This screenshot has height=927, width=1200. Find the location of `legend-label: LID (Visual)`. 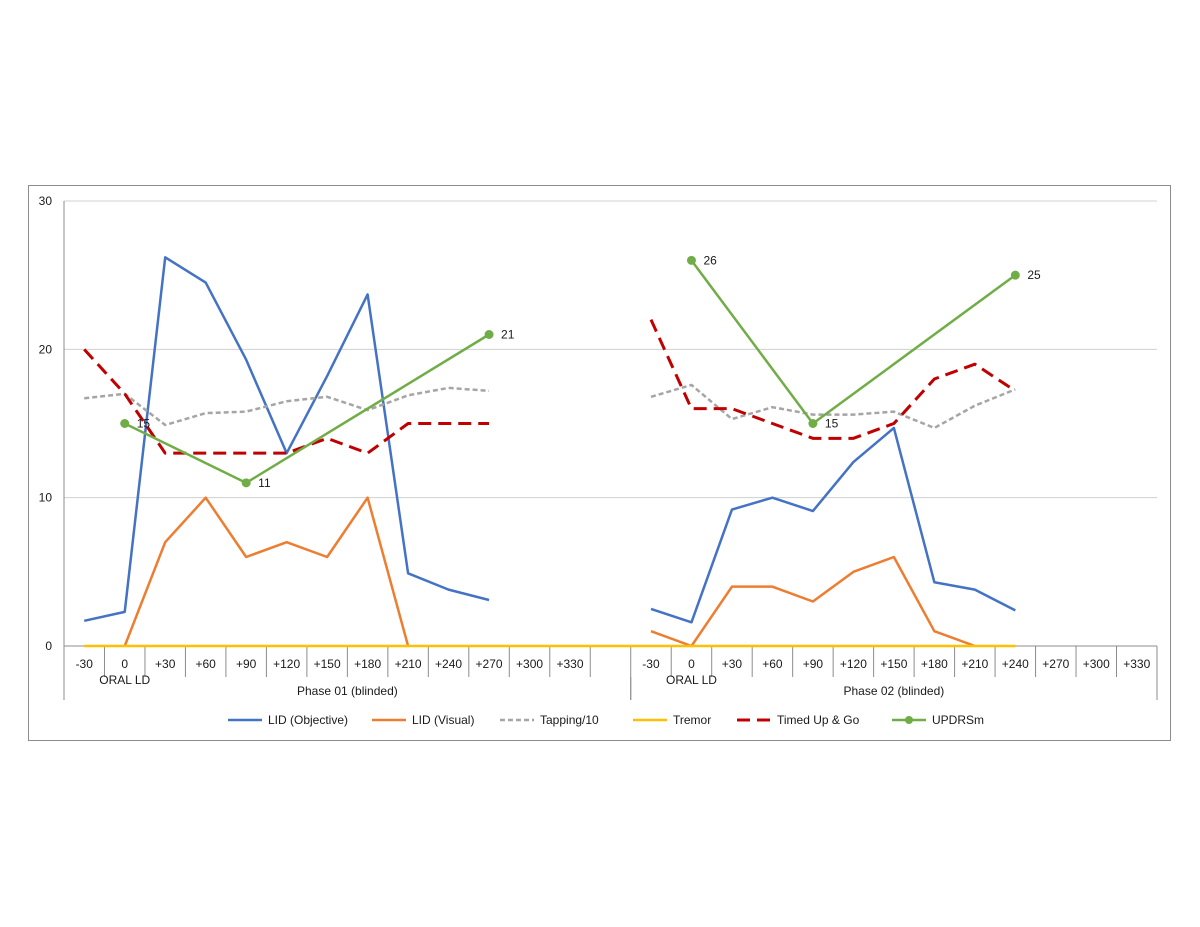

legend-label: LID (Visual) is located at coordinates (443, 720).